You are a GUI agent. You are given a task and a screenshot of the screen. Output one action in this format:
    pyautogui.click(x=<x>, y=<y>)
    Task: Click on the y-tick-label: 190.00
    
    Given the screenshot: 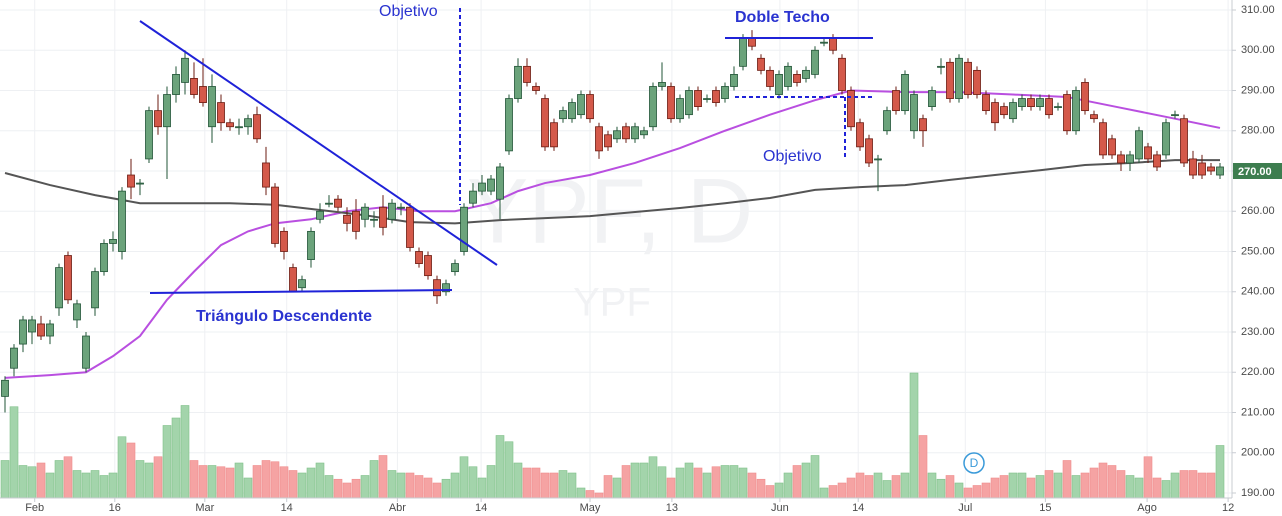 What is the action you would take?
    pyautogui.click(x=1258, y=493)
    